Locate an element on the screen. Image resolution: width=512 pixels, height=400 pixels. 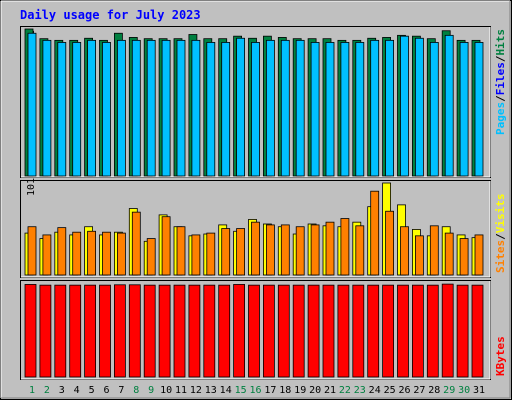
legend-pages: Pages is located at coordinates (500, 118).